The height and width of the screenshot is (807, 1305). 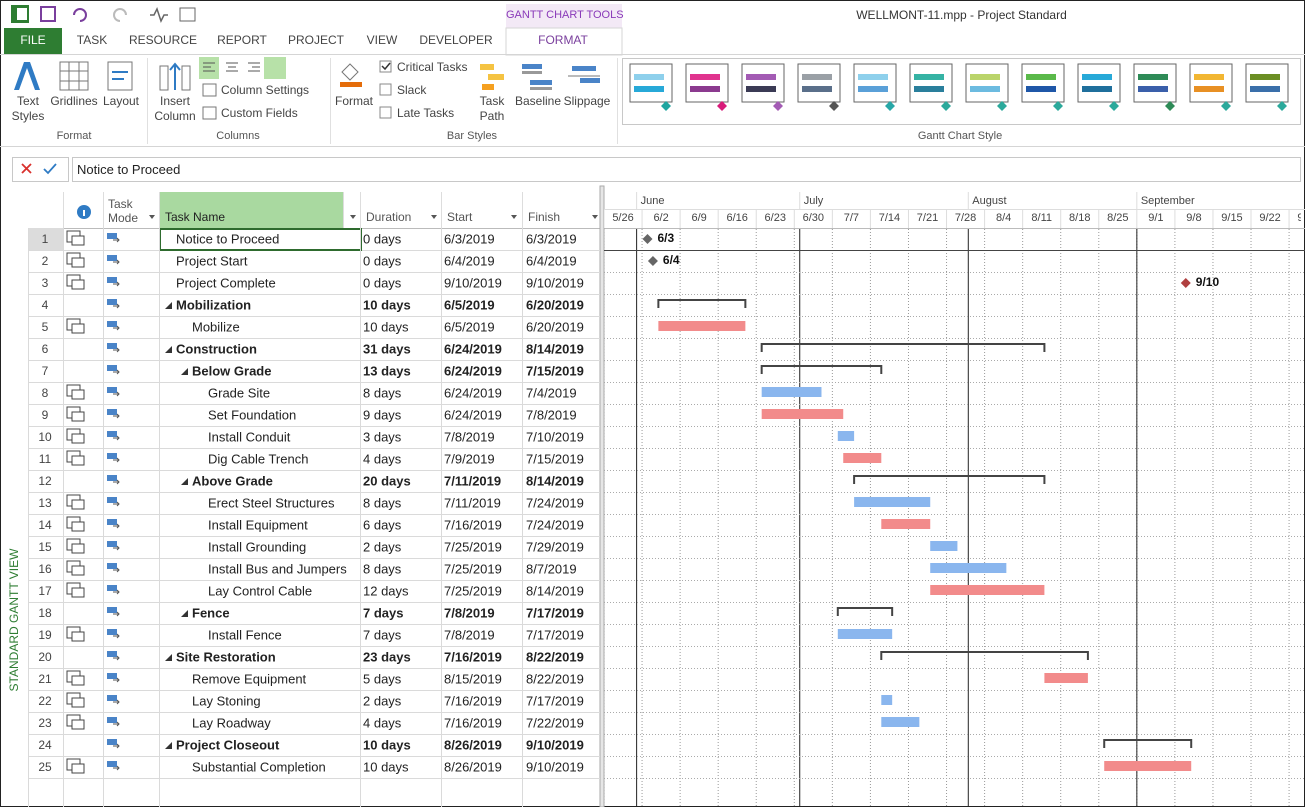 I want to click on accept-button, so click(x=50, y=169).